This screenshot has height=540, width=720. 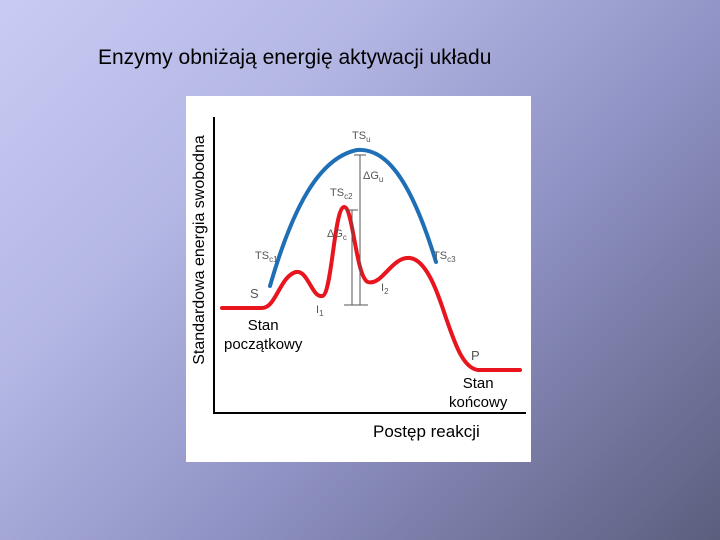 I want to click on label-delta-g-c: ΔGc, so click(x=337, y=235).